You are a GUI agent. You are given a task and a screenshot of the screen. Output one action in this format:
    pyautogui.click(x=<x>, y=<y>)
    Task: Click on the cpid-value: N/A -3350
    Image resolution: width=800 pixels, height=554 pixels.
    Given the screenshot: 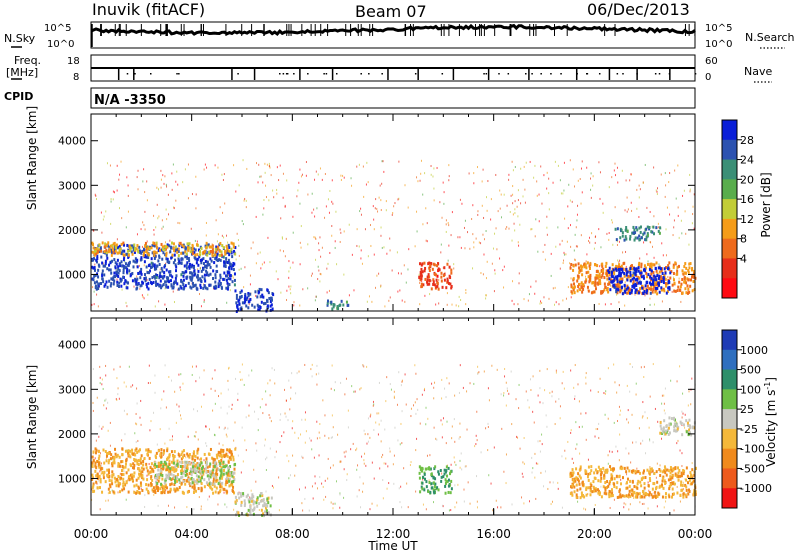 What is the action you would take?
    pyautogui.click(x=130, y=100)
    